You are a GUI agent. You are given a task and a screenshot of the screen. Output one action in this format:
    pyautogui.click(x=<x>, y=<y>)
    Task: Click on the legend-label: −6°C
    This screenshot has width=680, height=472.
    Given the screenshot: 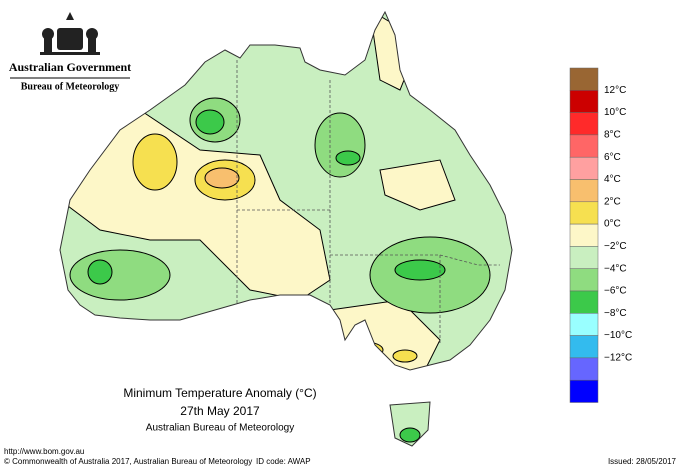 What is the action you would take?
    pyautogui.click(x=615, y=291)
    